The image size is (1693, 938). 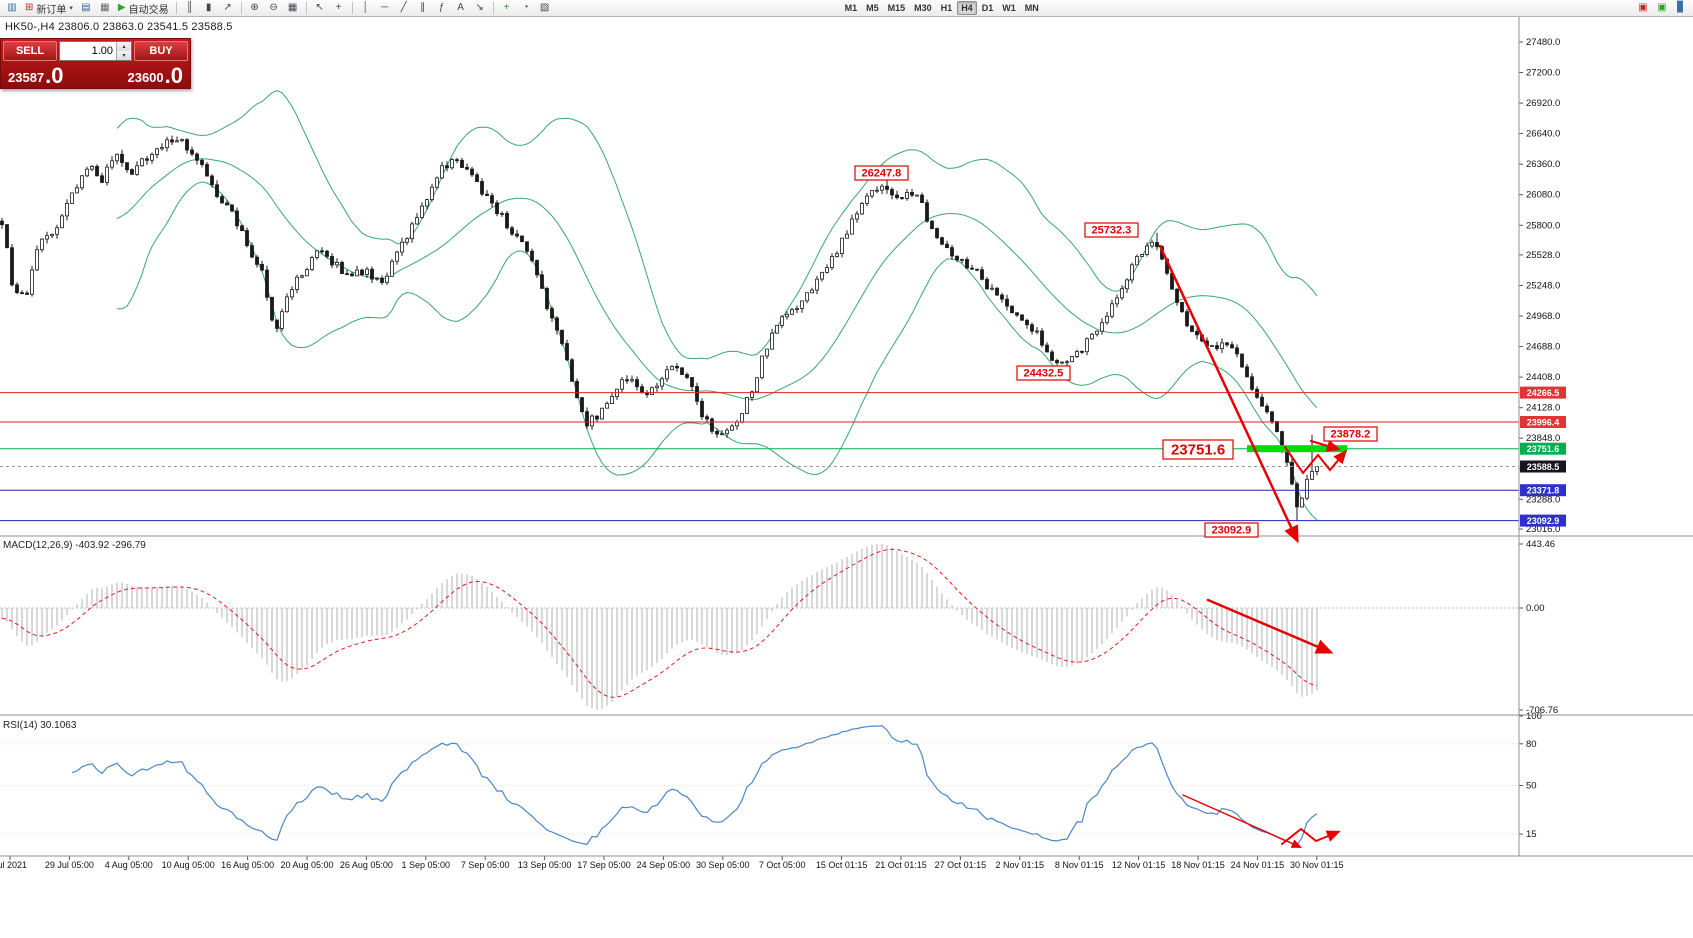 I want to click on sell-button: SELL, so click(x=30, y=51).